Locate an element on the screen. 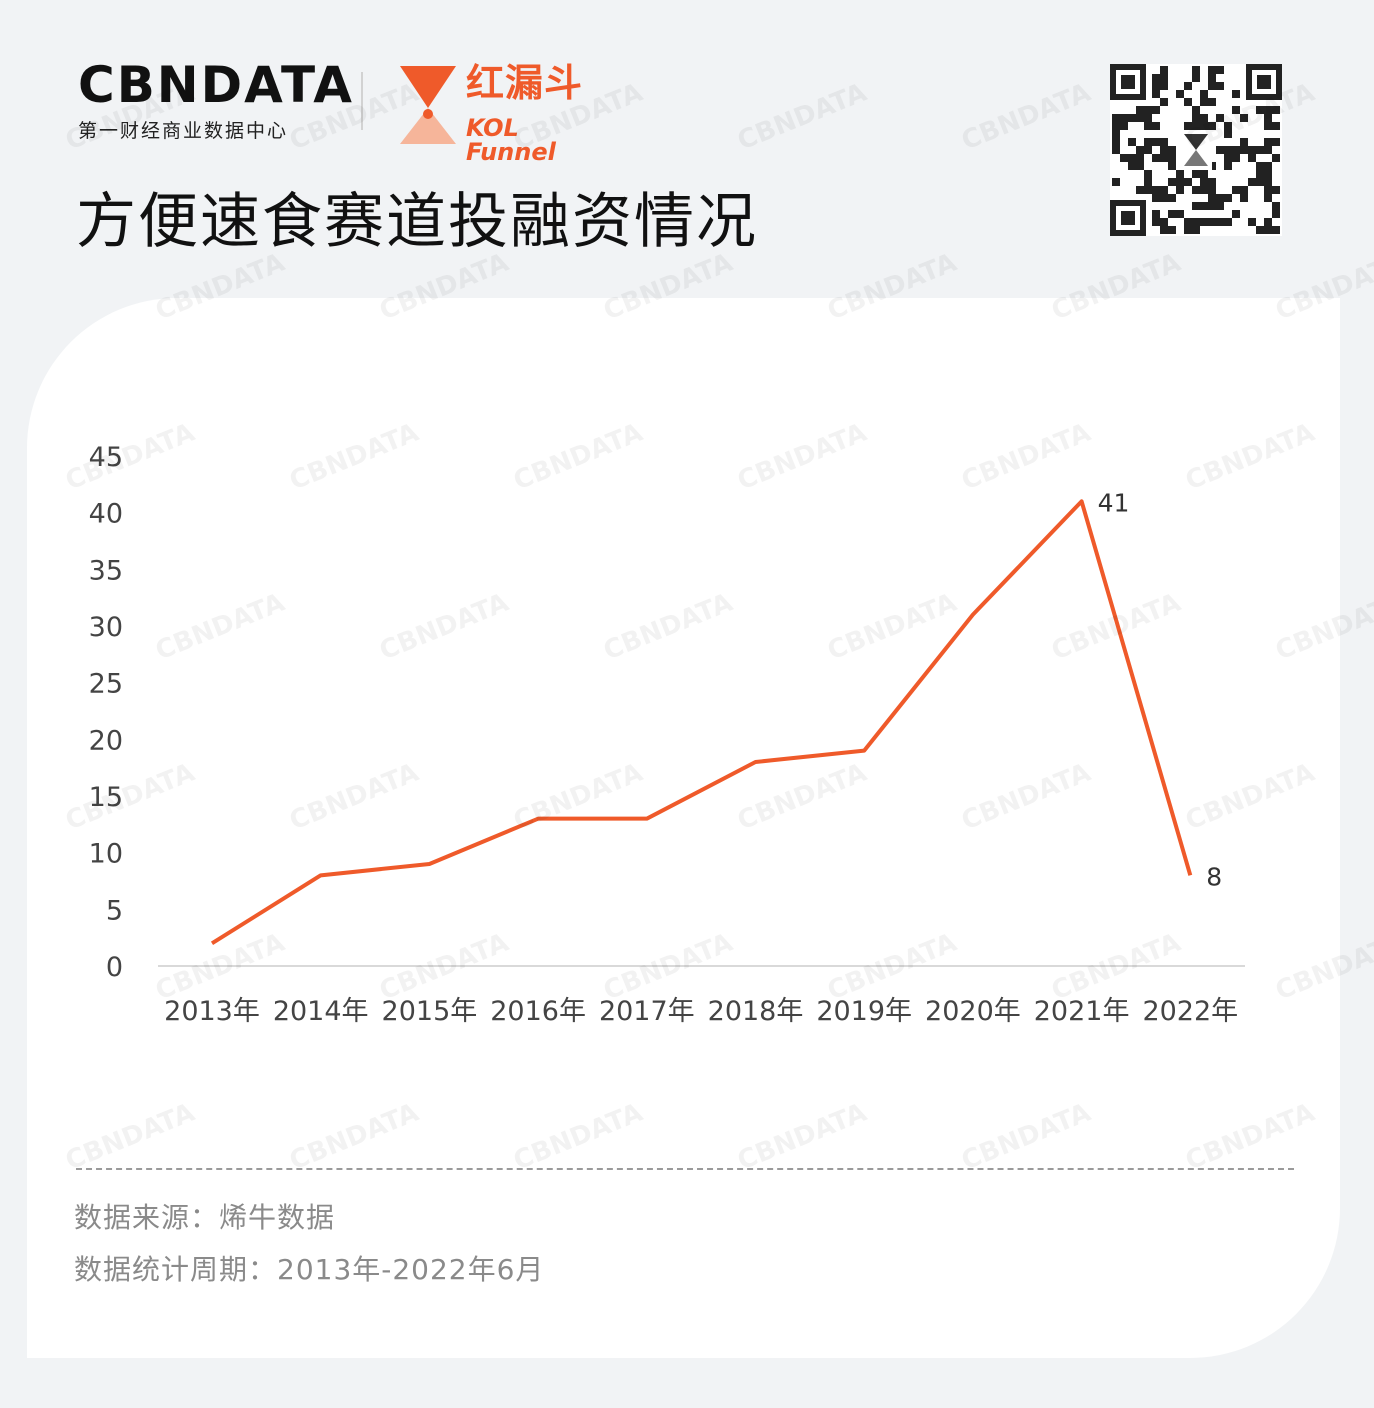 The height and width of the screenshot is (1408, 1374). logo-divider is located at coordinates (362, 101).